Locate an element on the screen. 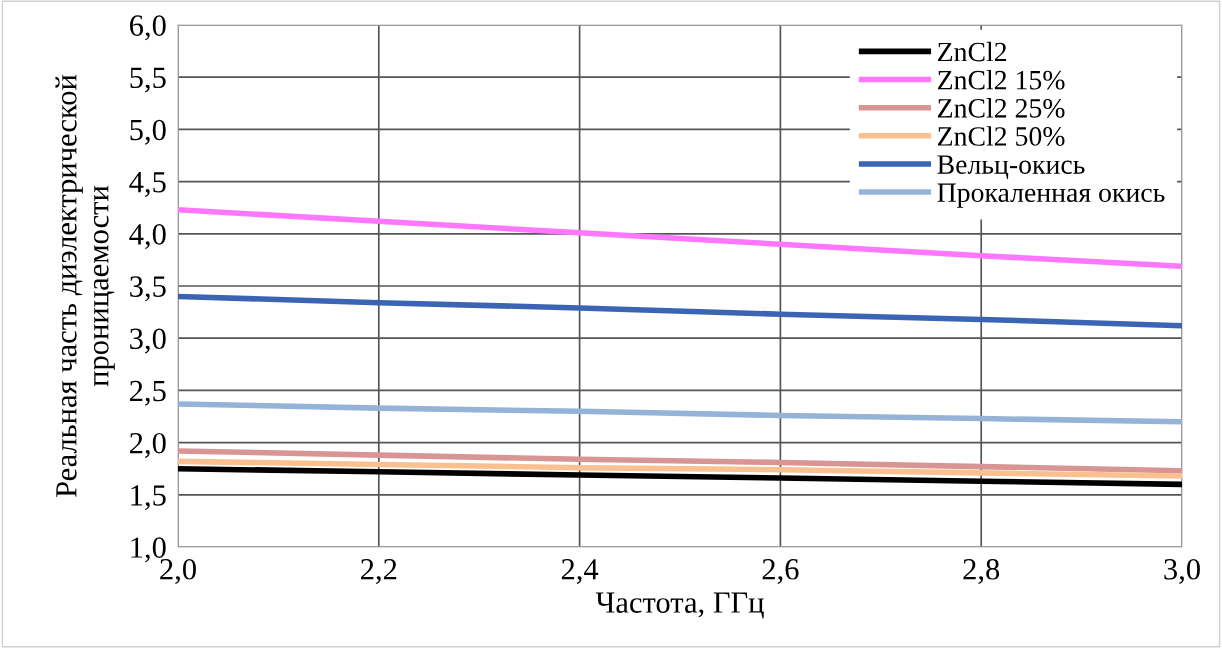 This screenshot has width=1222, height=648. x-axis-title: Частота, ГГц is located at coordinates (679, 605).